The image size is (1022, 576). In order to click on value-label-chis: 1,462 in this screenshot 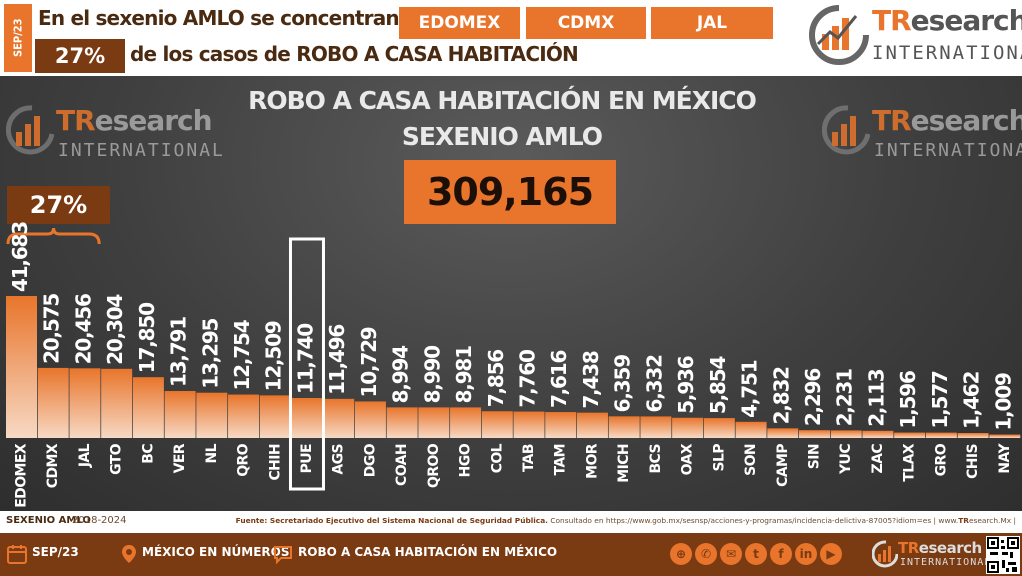, I will do `click(972, 400)`.